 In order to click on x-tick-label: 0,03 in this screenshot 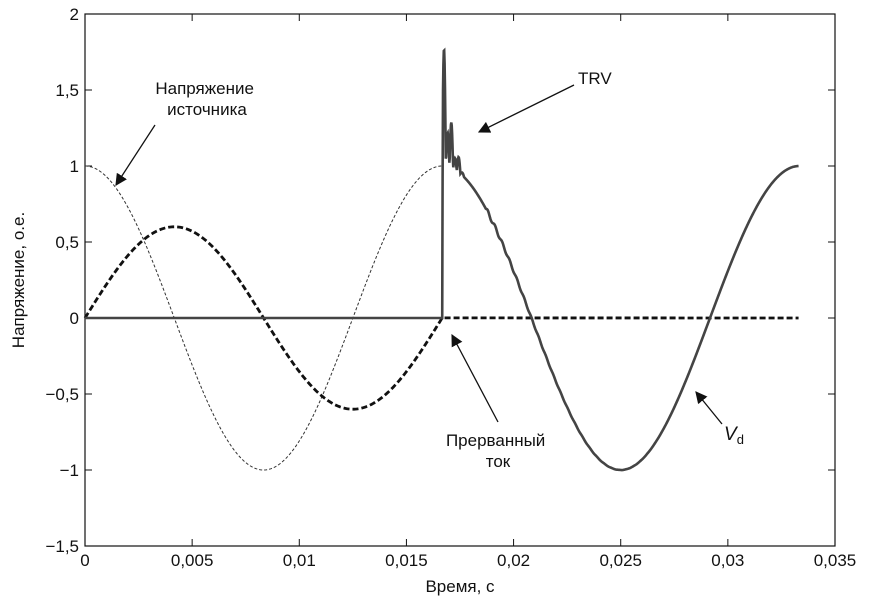, I will do `click(727, 560)`.